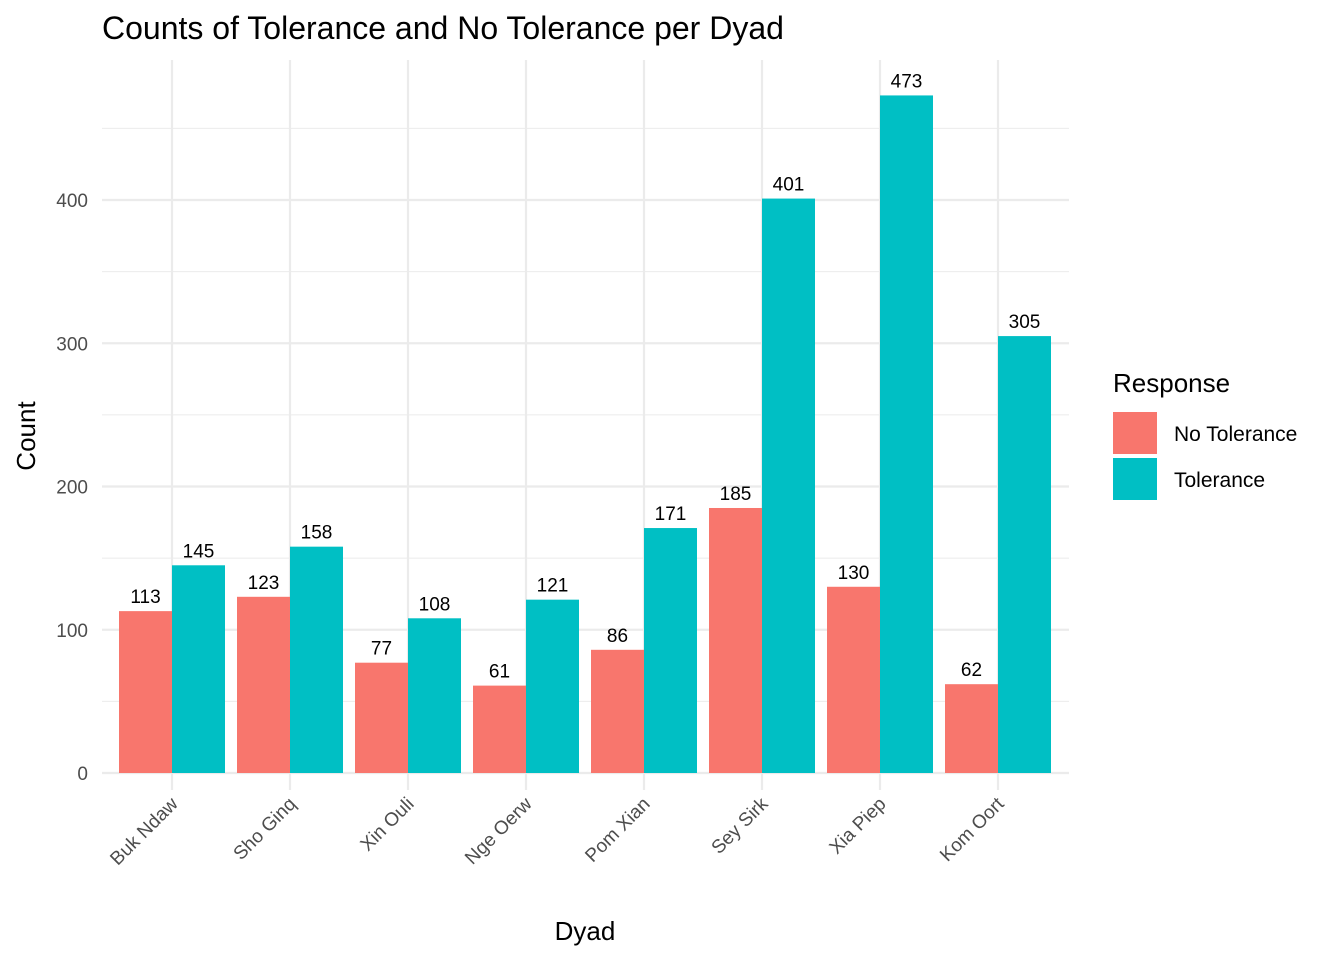  Describe the element at coordinates (145, 597) in the screenshot. I see `data-label: 113` at that location.